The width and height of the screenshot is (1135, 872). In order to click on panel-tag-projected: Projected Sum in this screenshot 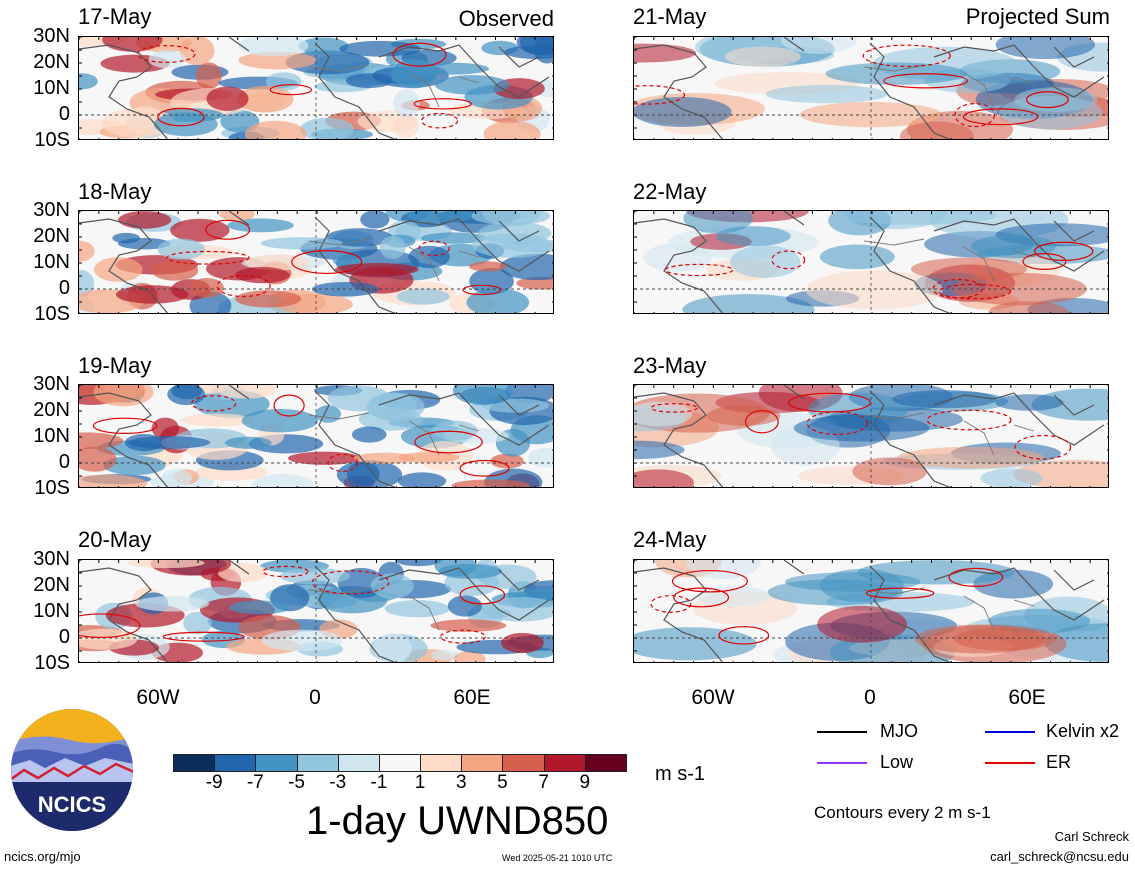, I will do `click(1037, 16)`.